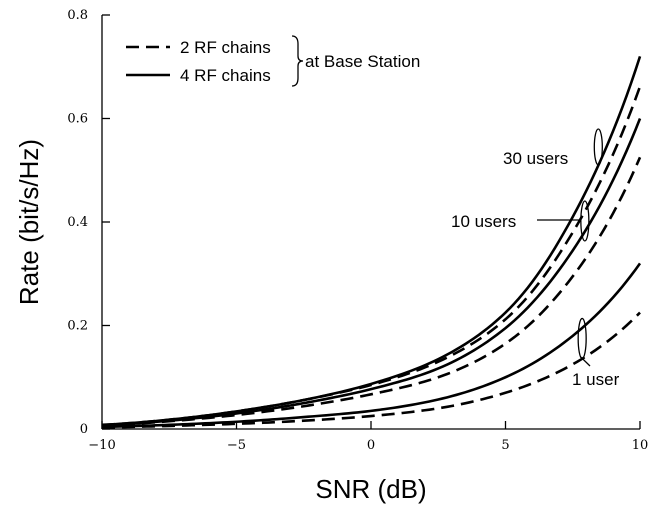 The height and width of the screenshot is (506, 649). I want to click on annotation-1-user: 1 user, so click(596, 379).